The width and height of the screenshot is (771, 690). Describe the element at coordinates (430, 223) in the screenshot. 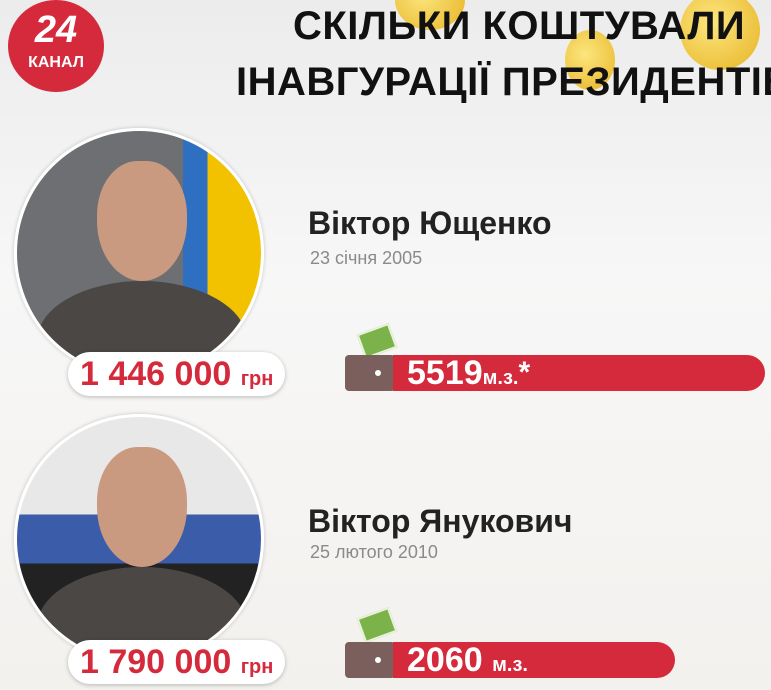

I see `president-name: Віктор Ющенко` at that location.